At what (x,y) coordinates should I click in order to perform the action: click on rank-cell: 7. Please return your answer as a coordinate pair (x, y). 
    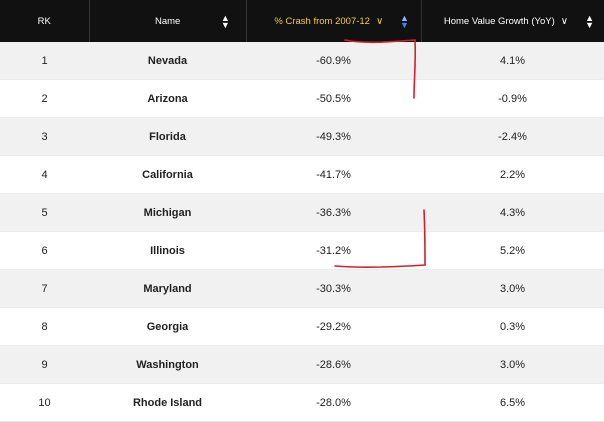
    Looking at the image, I should click on (44, 288).